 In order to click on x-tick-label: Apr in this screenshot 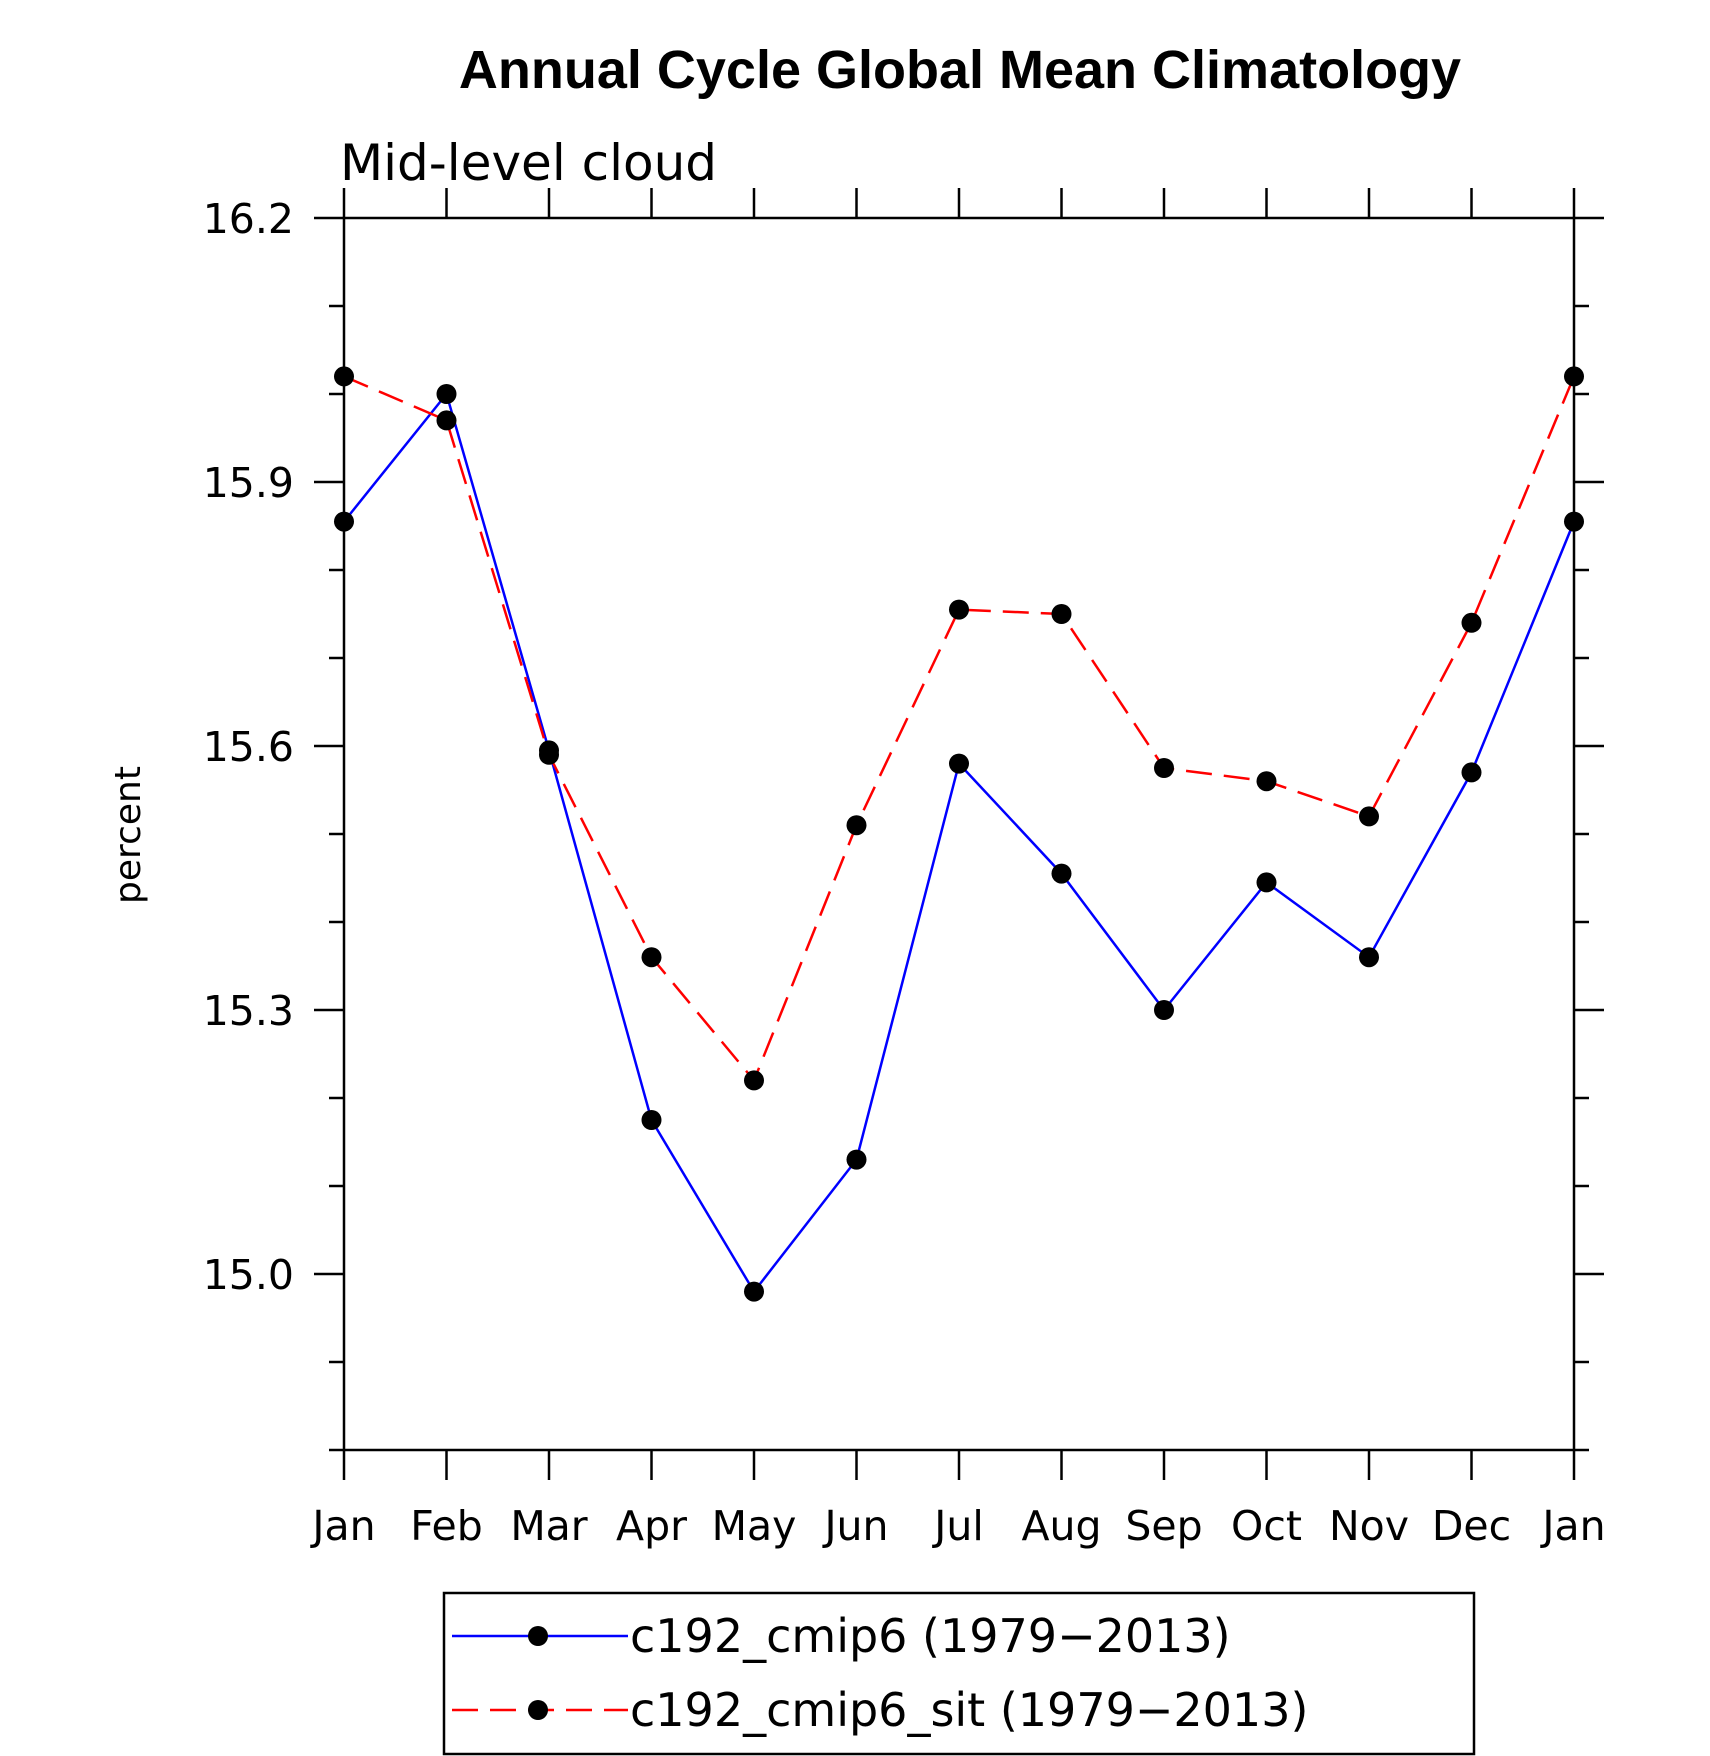, I will do `click(651, 1526)`.